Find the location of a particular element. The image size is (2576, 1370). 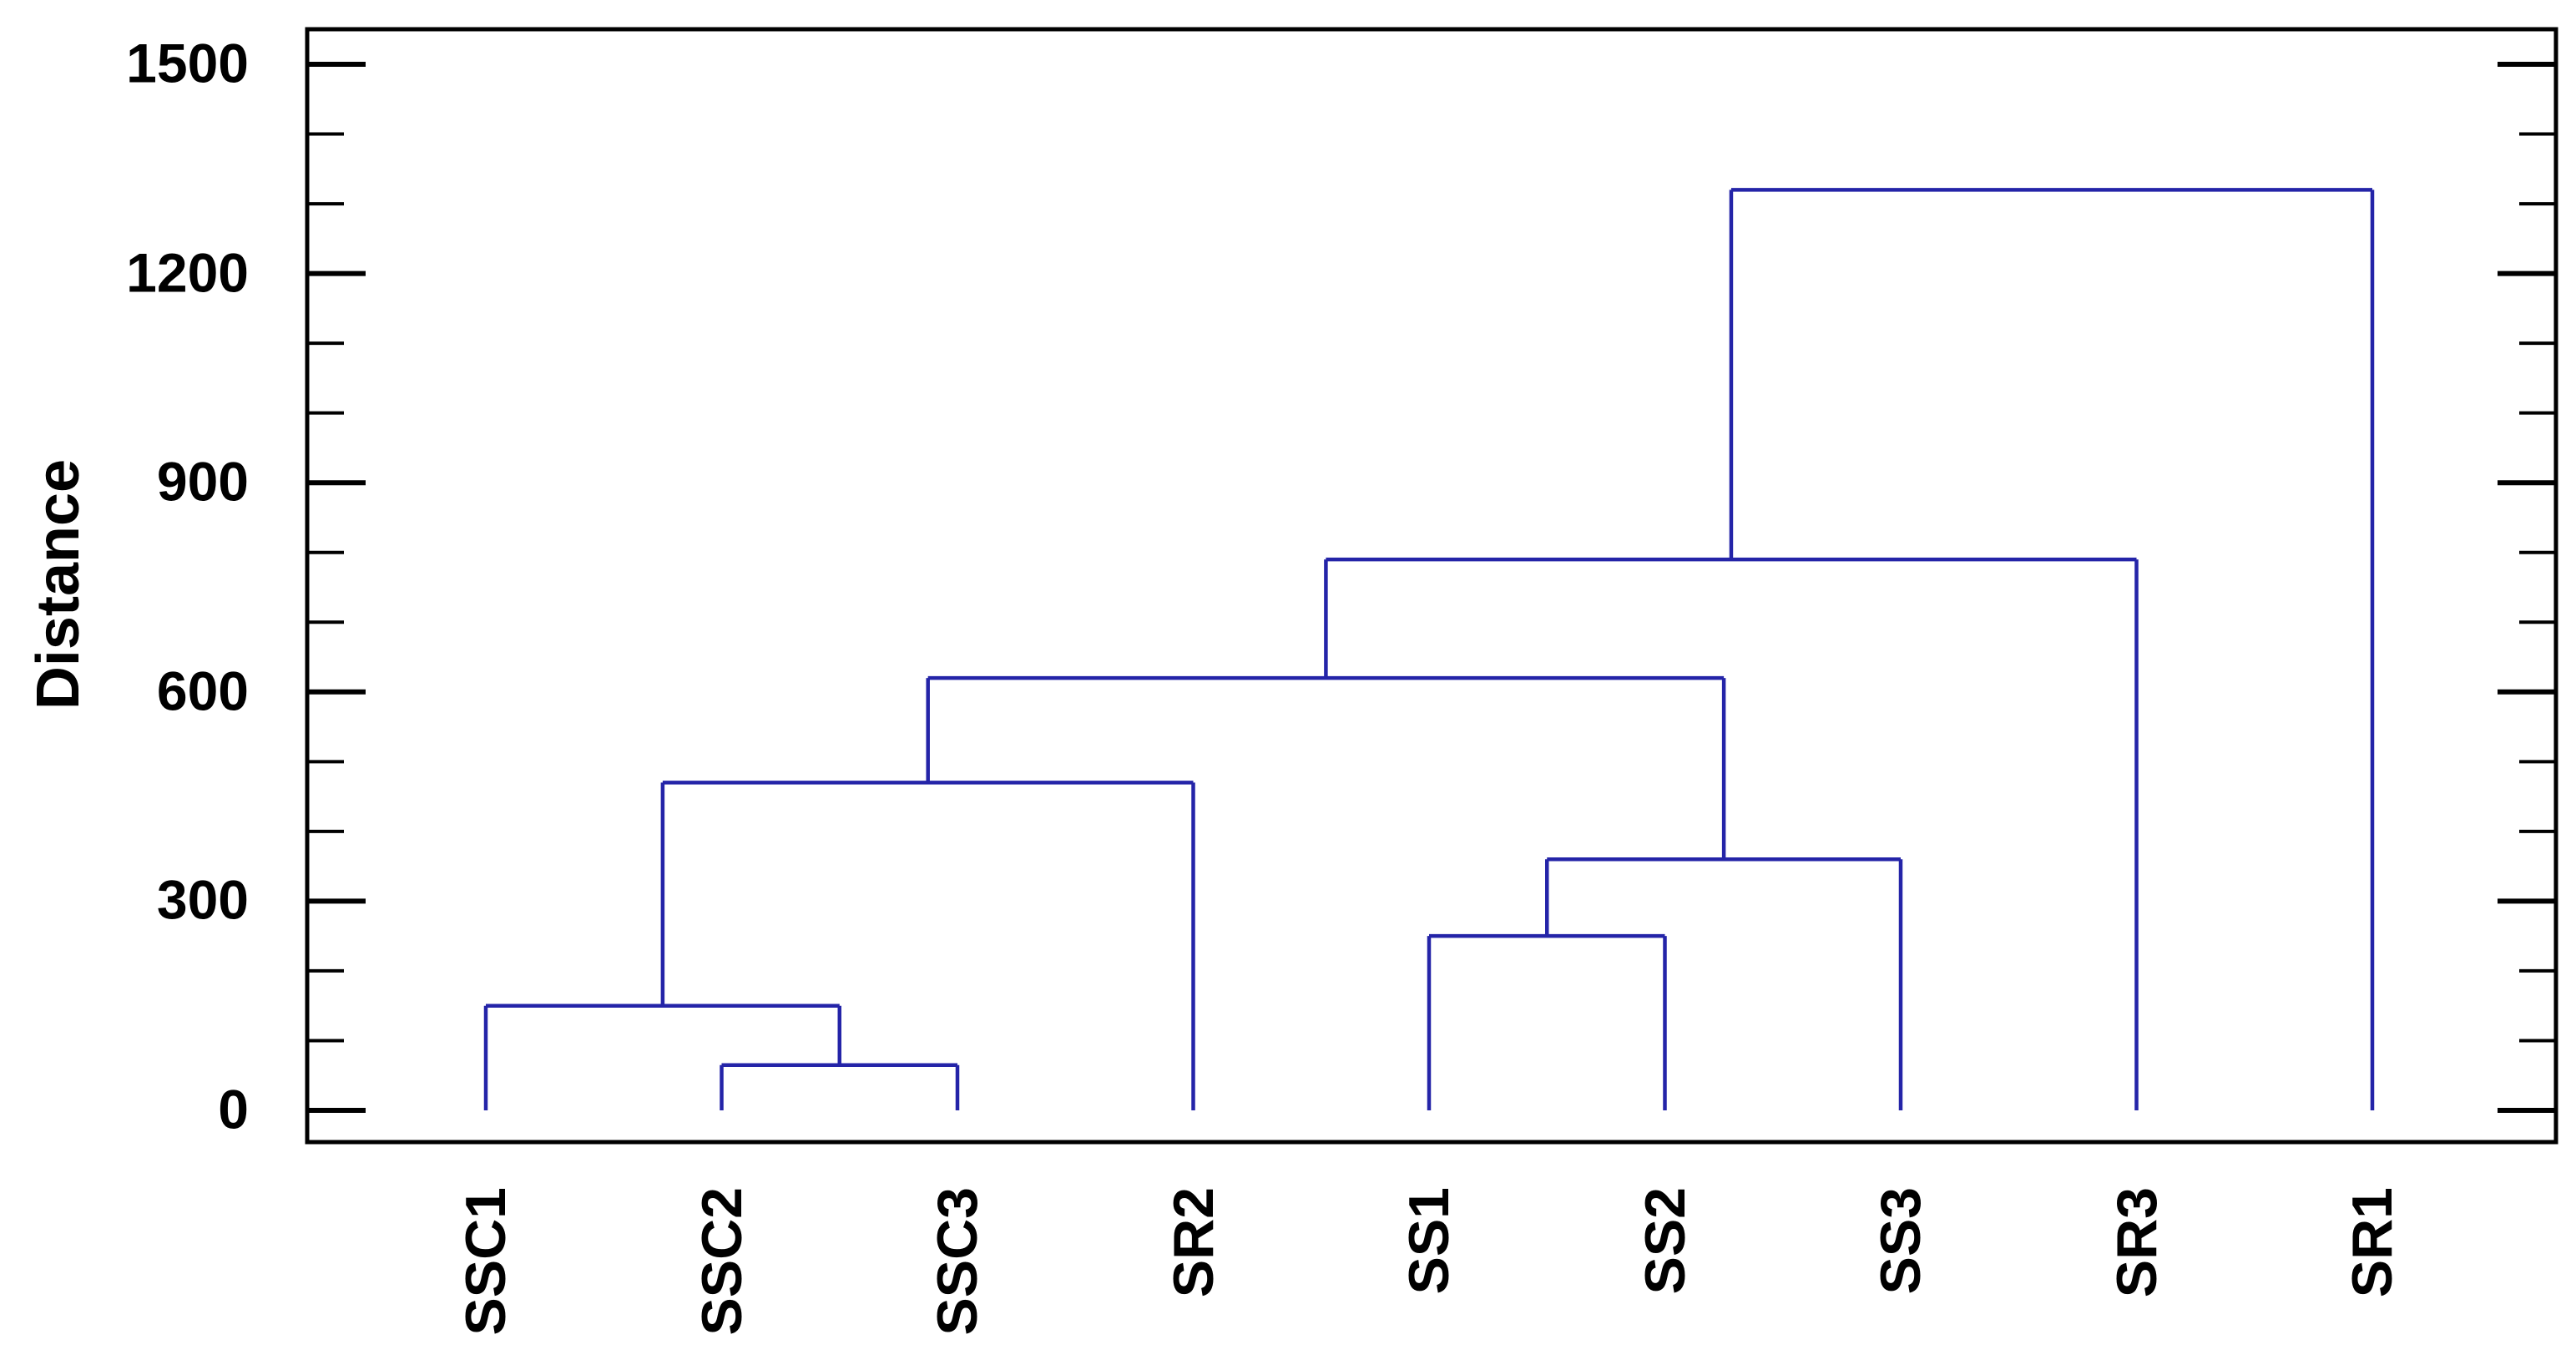

leaf-label-SR1: SR1 is located at coordinates (2372, 1242).